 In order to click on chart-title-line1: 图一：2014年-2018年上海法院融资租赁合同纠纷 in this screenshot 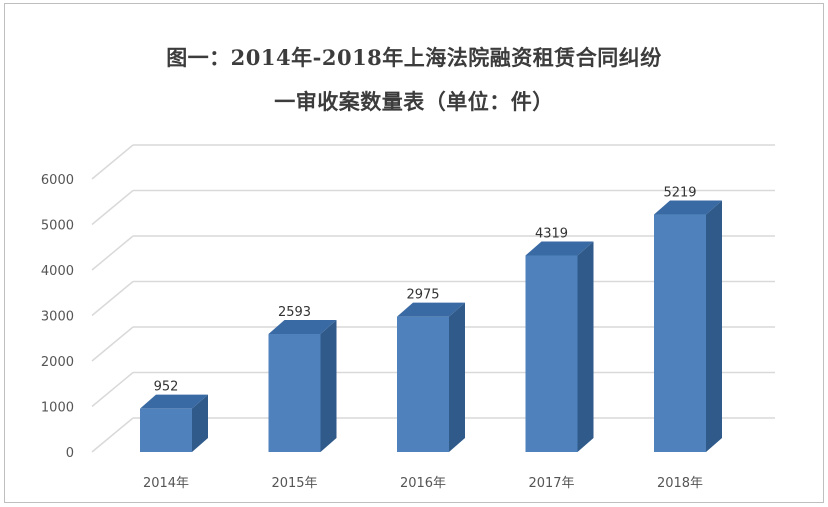, I will do `click(414, 57)`.